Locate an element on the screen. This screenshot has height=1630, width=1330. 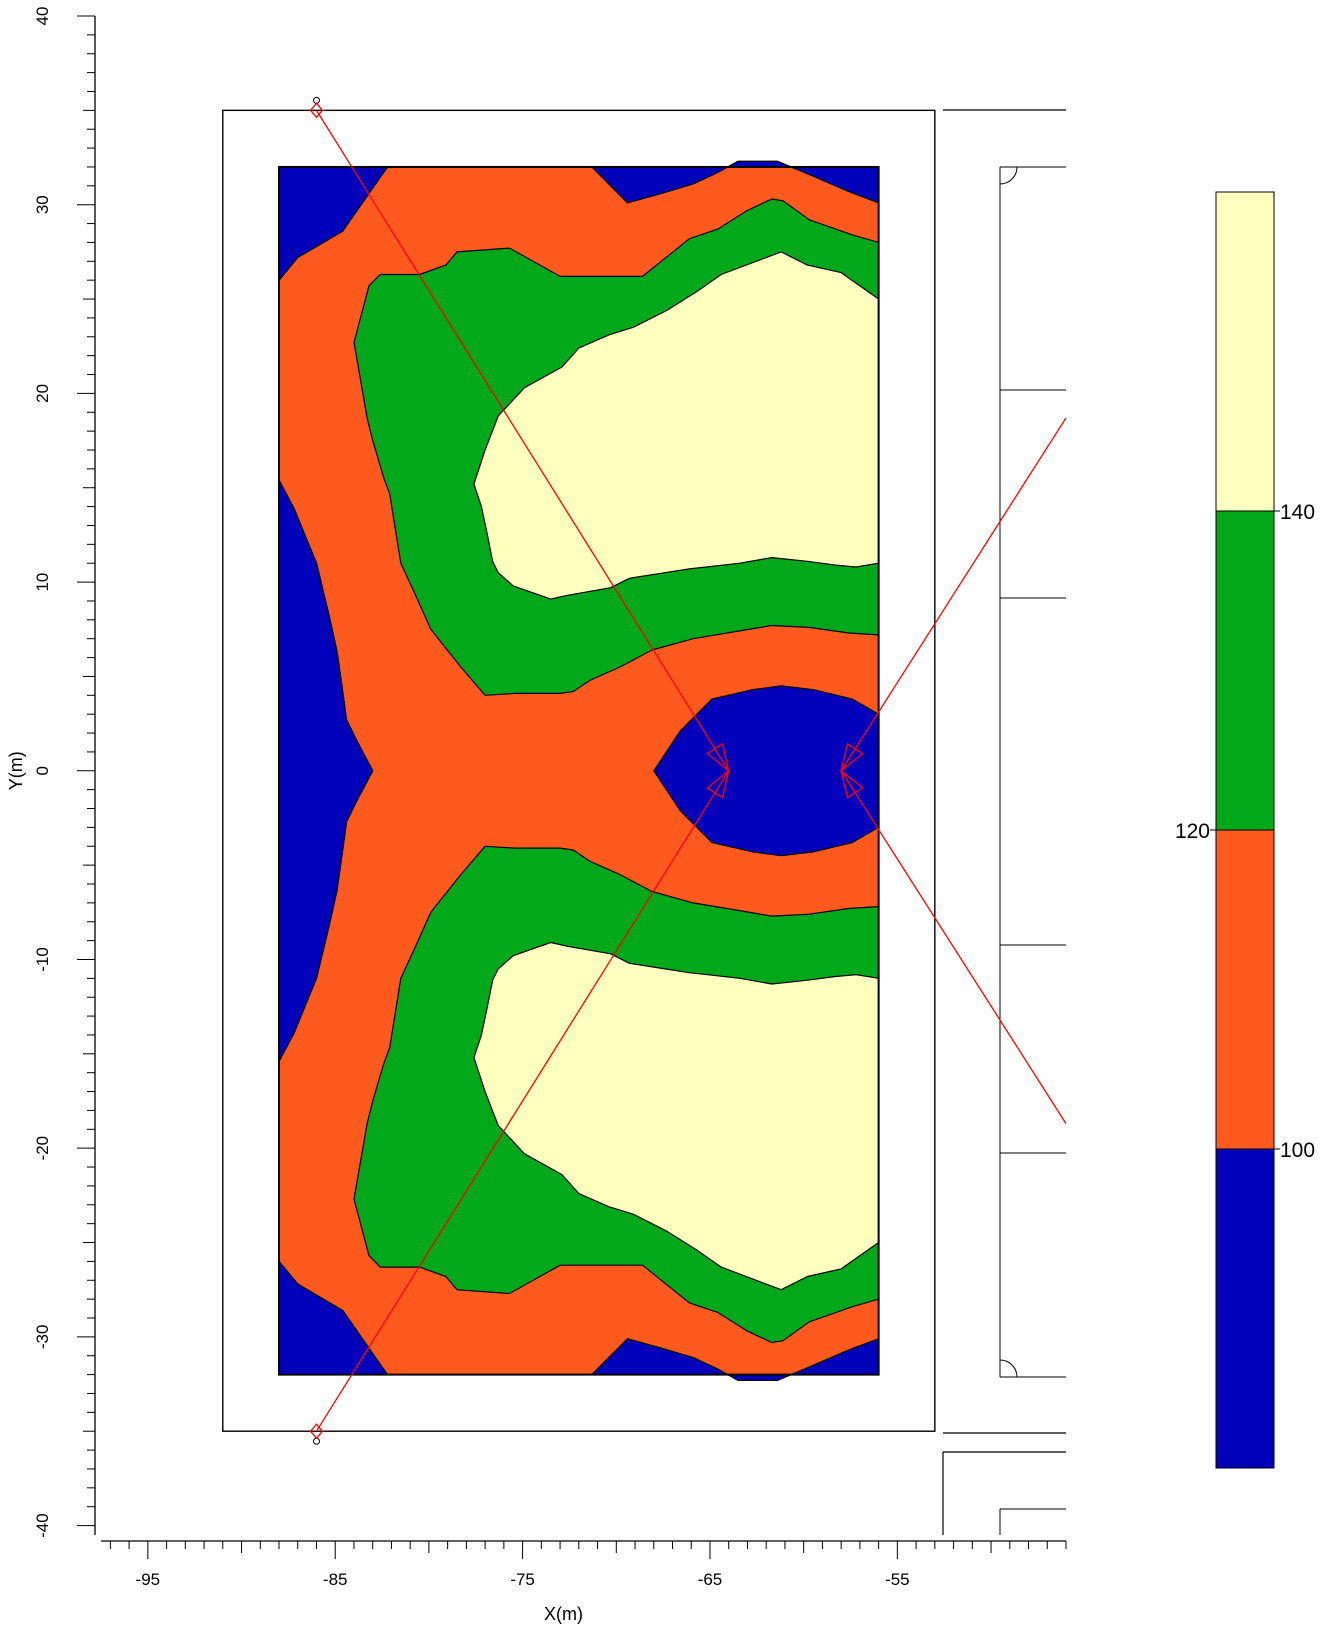
y-tick-label: -20 is located at coordinates (42, 1148).